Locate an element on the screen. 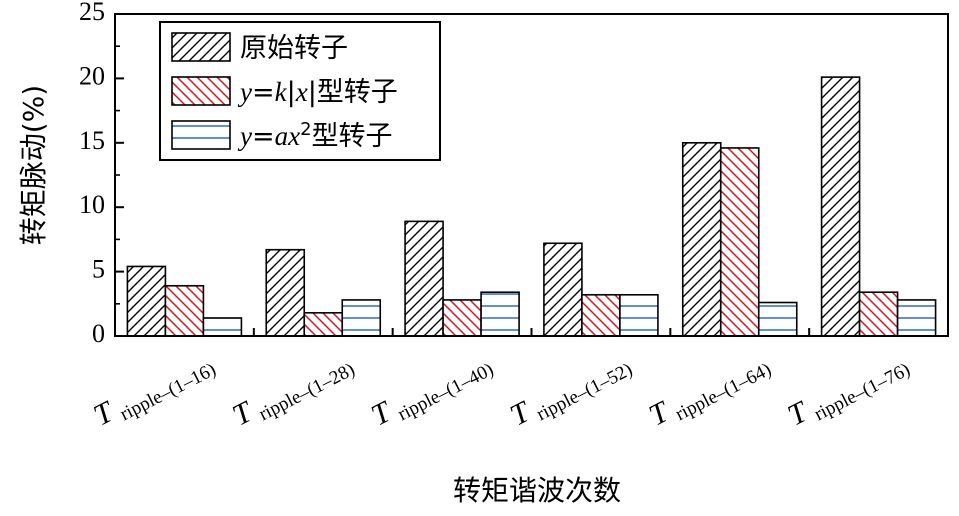  y-tick-label: 20 is located at coordinates (92, 75).